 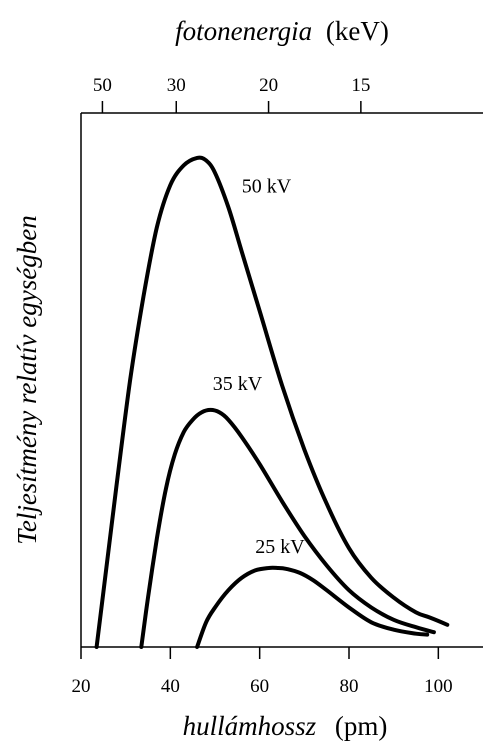 I want to click on top-tick-label: 15, so click(x=360, y=85).